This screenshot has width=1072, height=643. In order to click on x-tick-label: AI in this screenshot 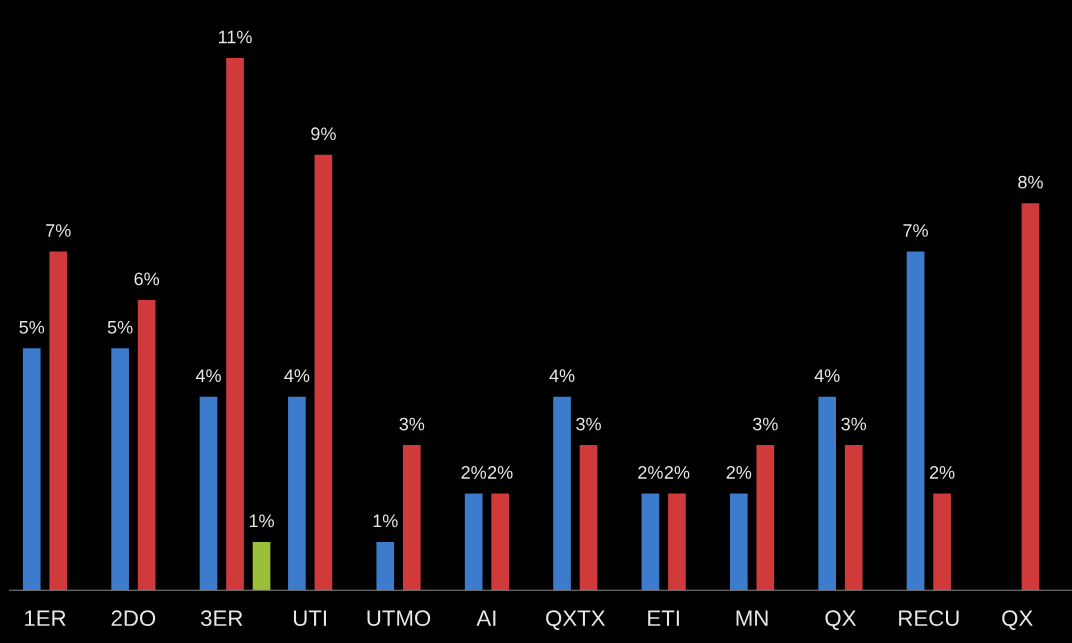, I will do `click(486, 618)`.